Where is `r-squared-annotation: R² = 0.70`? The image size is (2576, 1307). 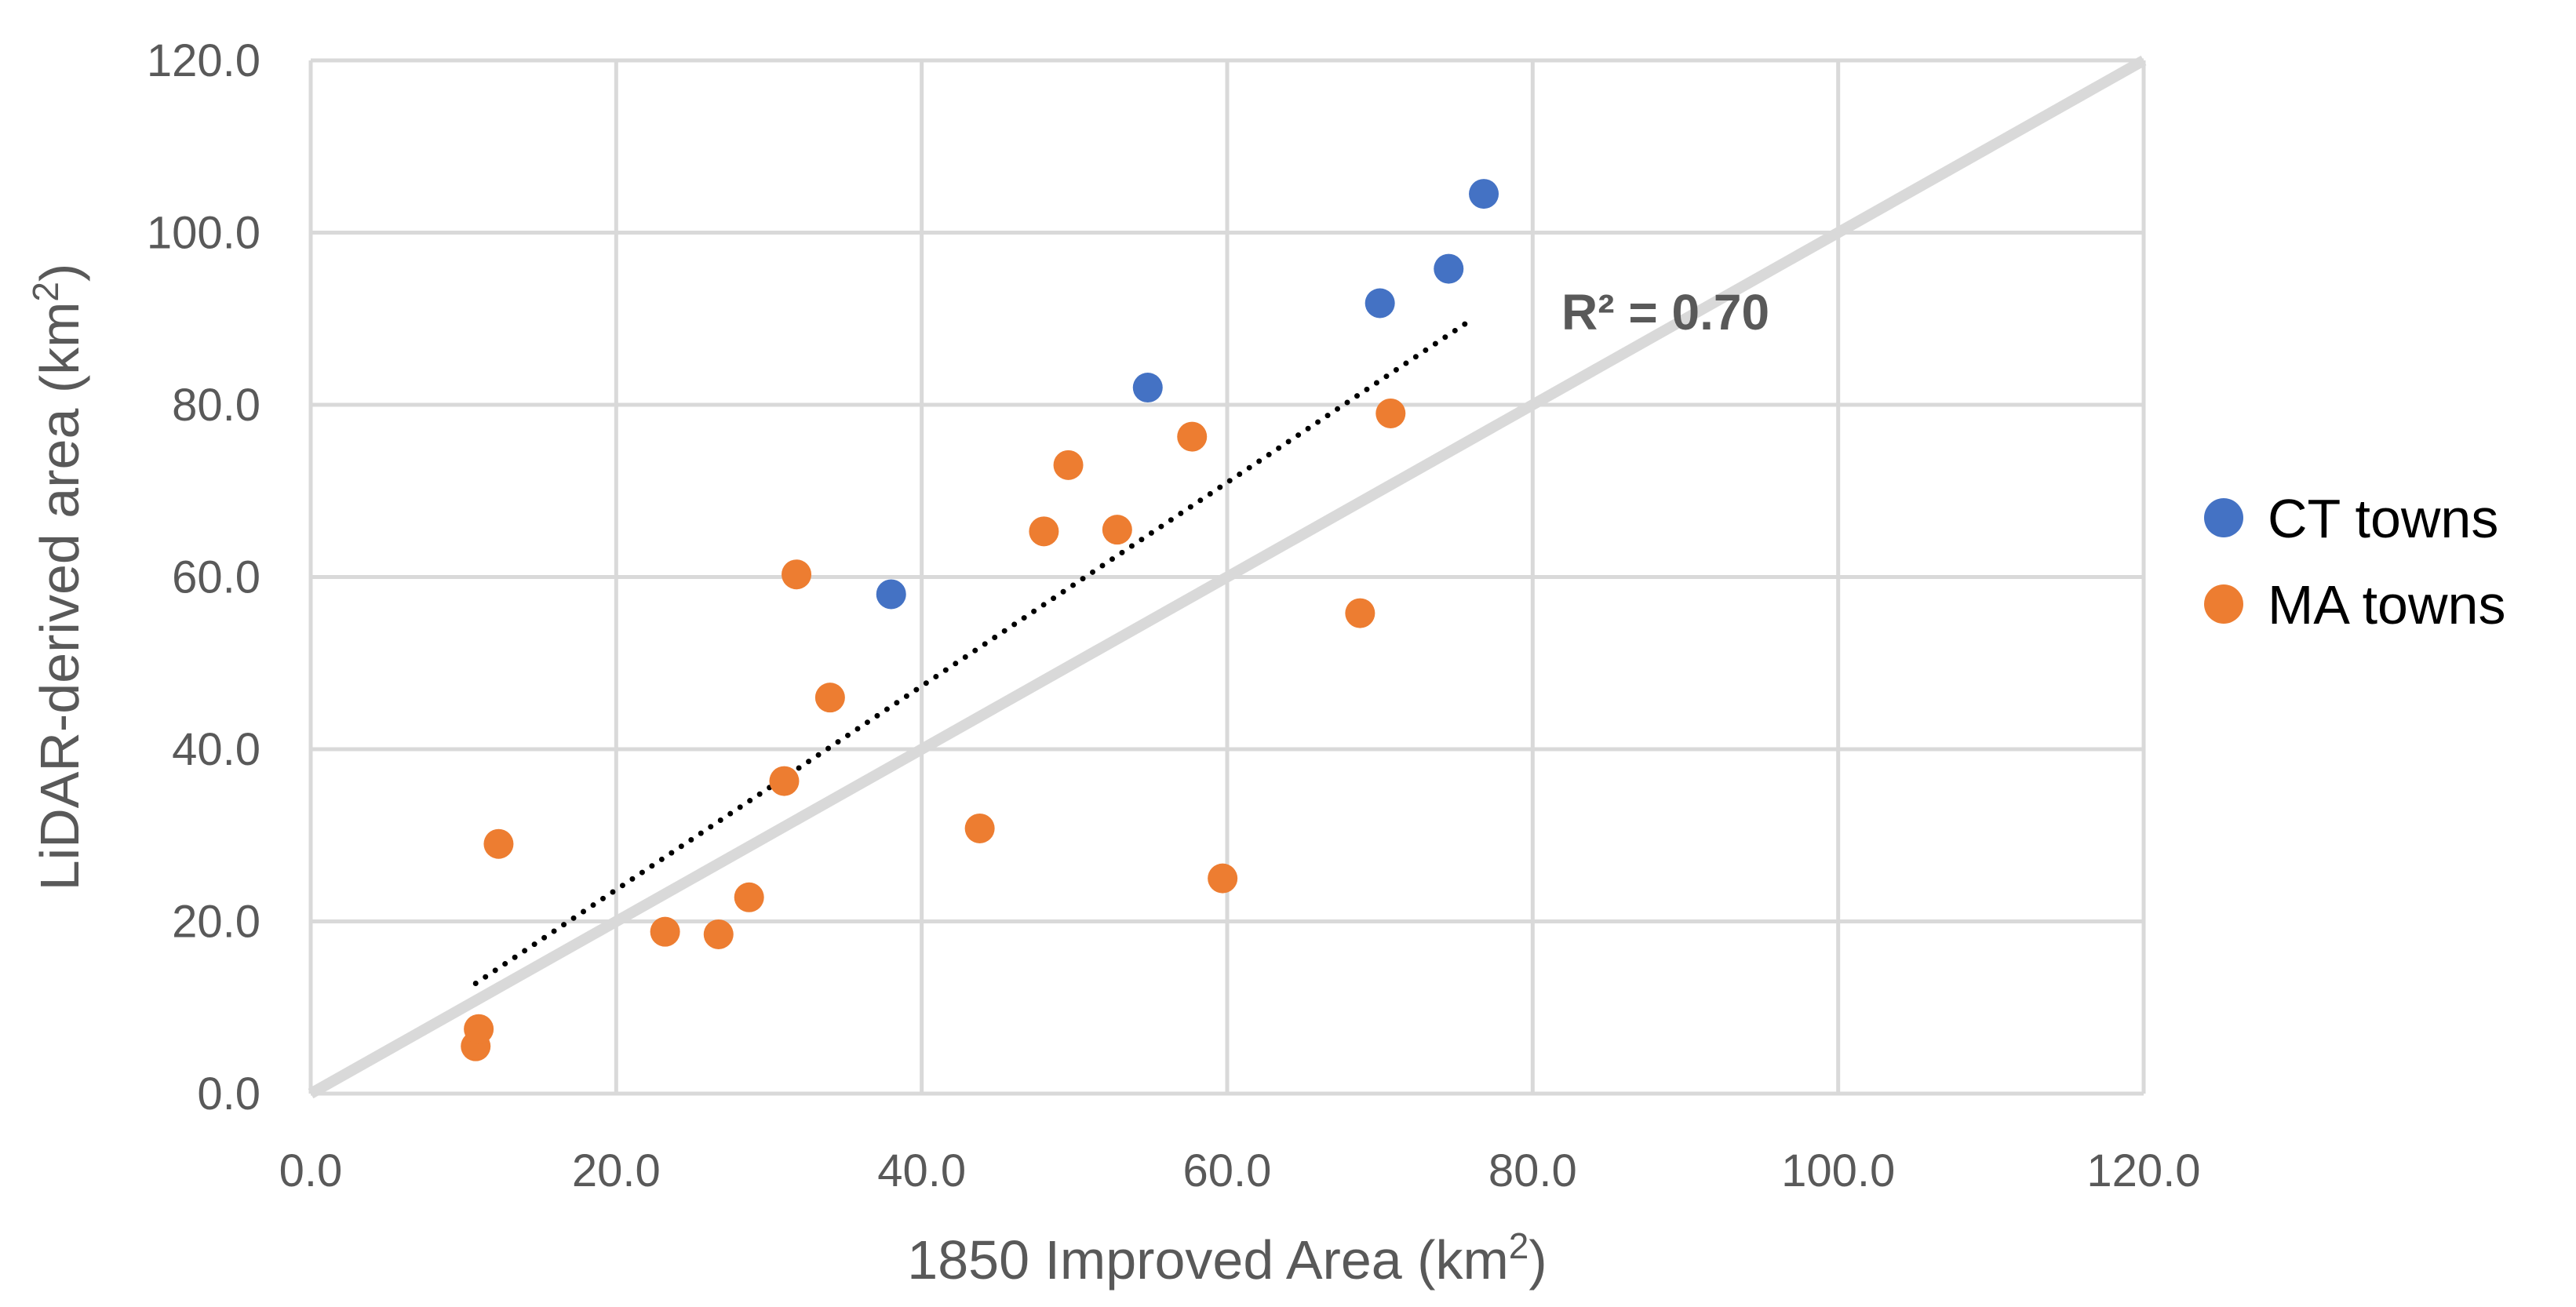 r-squared-annotation: R² = 0.70 is located at coordinates (1665, 312).